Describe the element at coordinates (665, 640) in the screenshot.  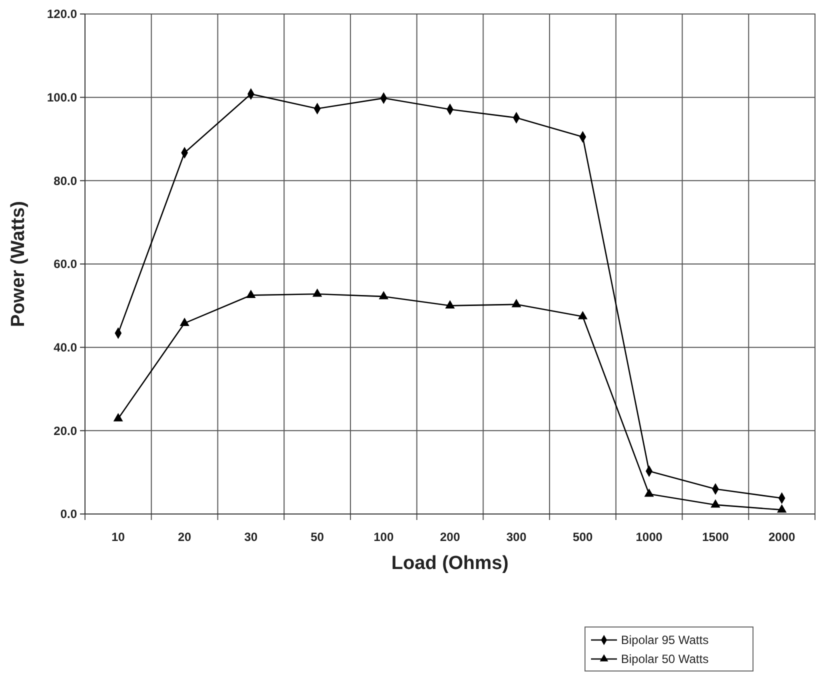
I see `legend-label: Bipolar 95 Watts` at that location.